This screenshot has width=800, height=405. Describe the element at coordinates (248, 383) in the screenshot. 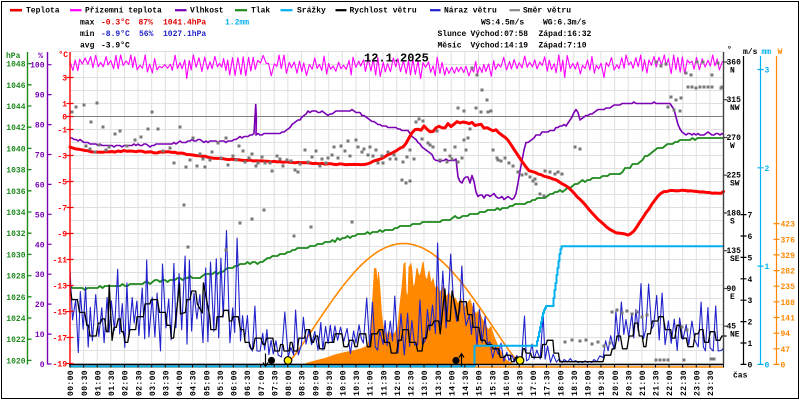

I see `svg-text: 06:30` at that location.